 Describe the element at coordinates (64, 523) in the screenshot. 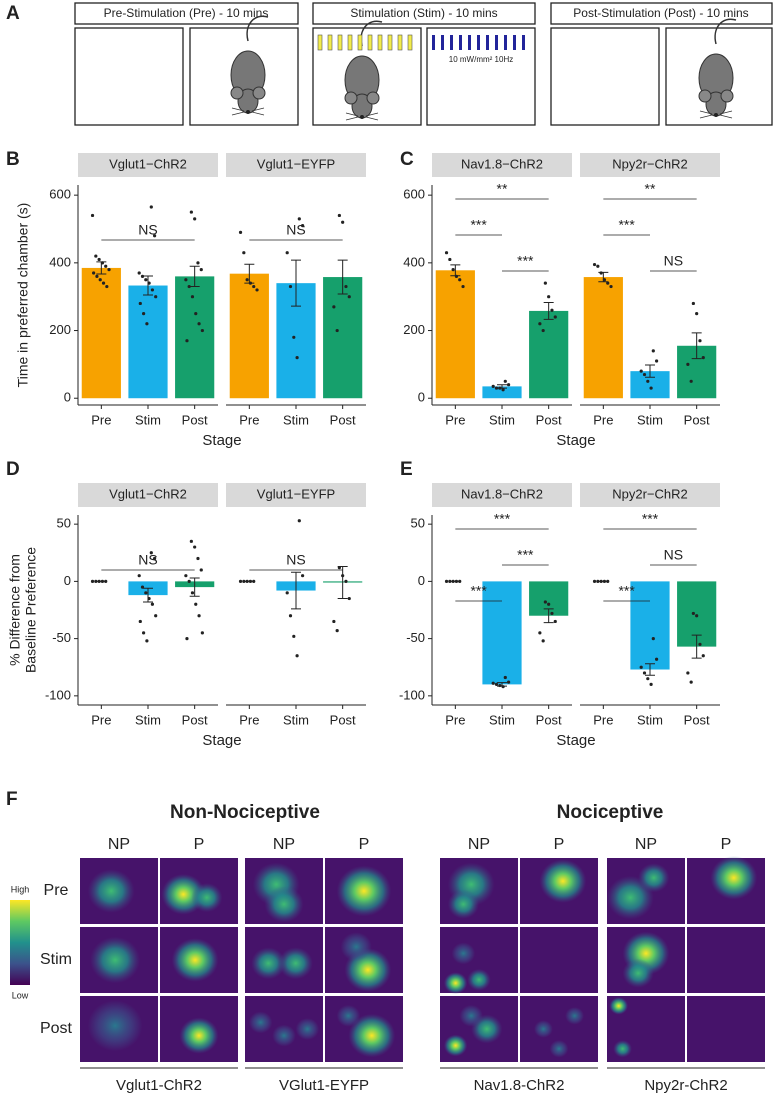

I see `y-tick-label: 50` at that location.